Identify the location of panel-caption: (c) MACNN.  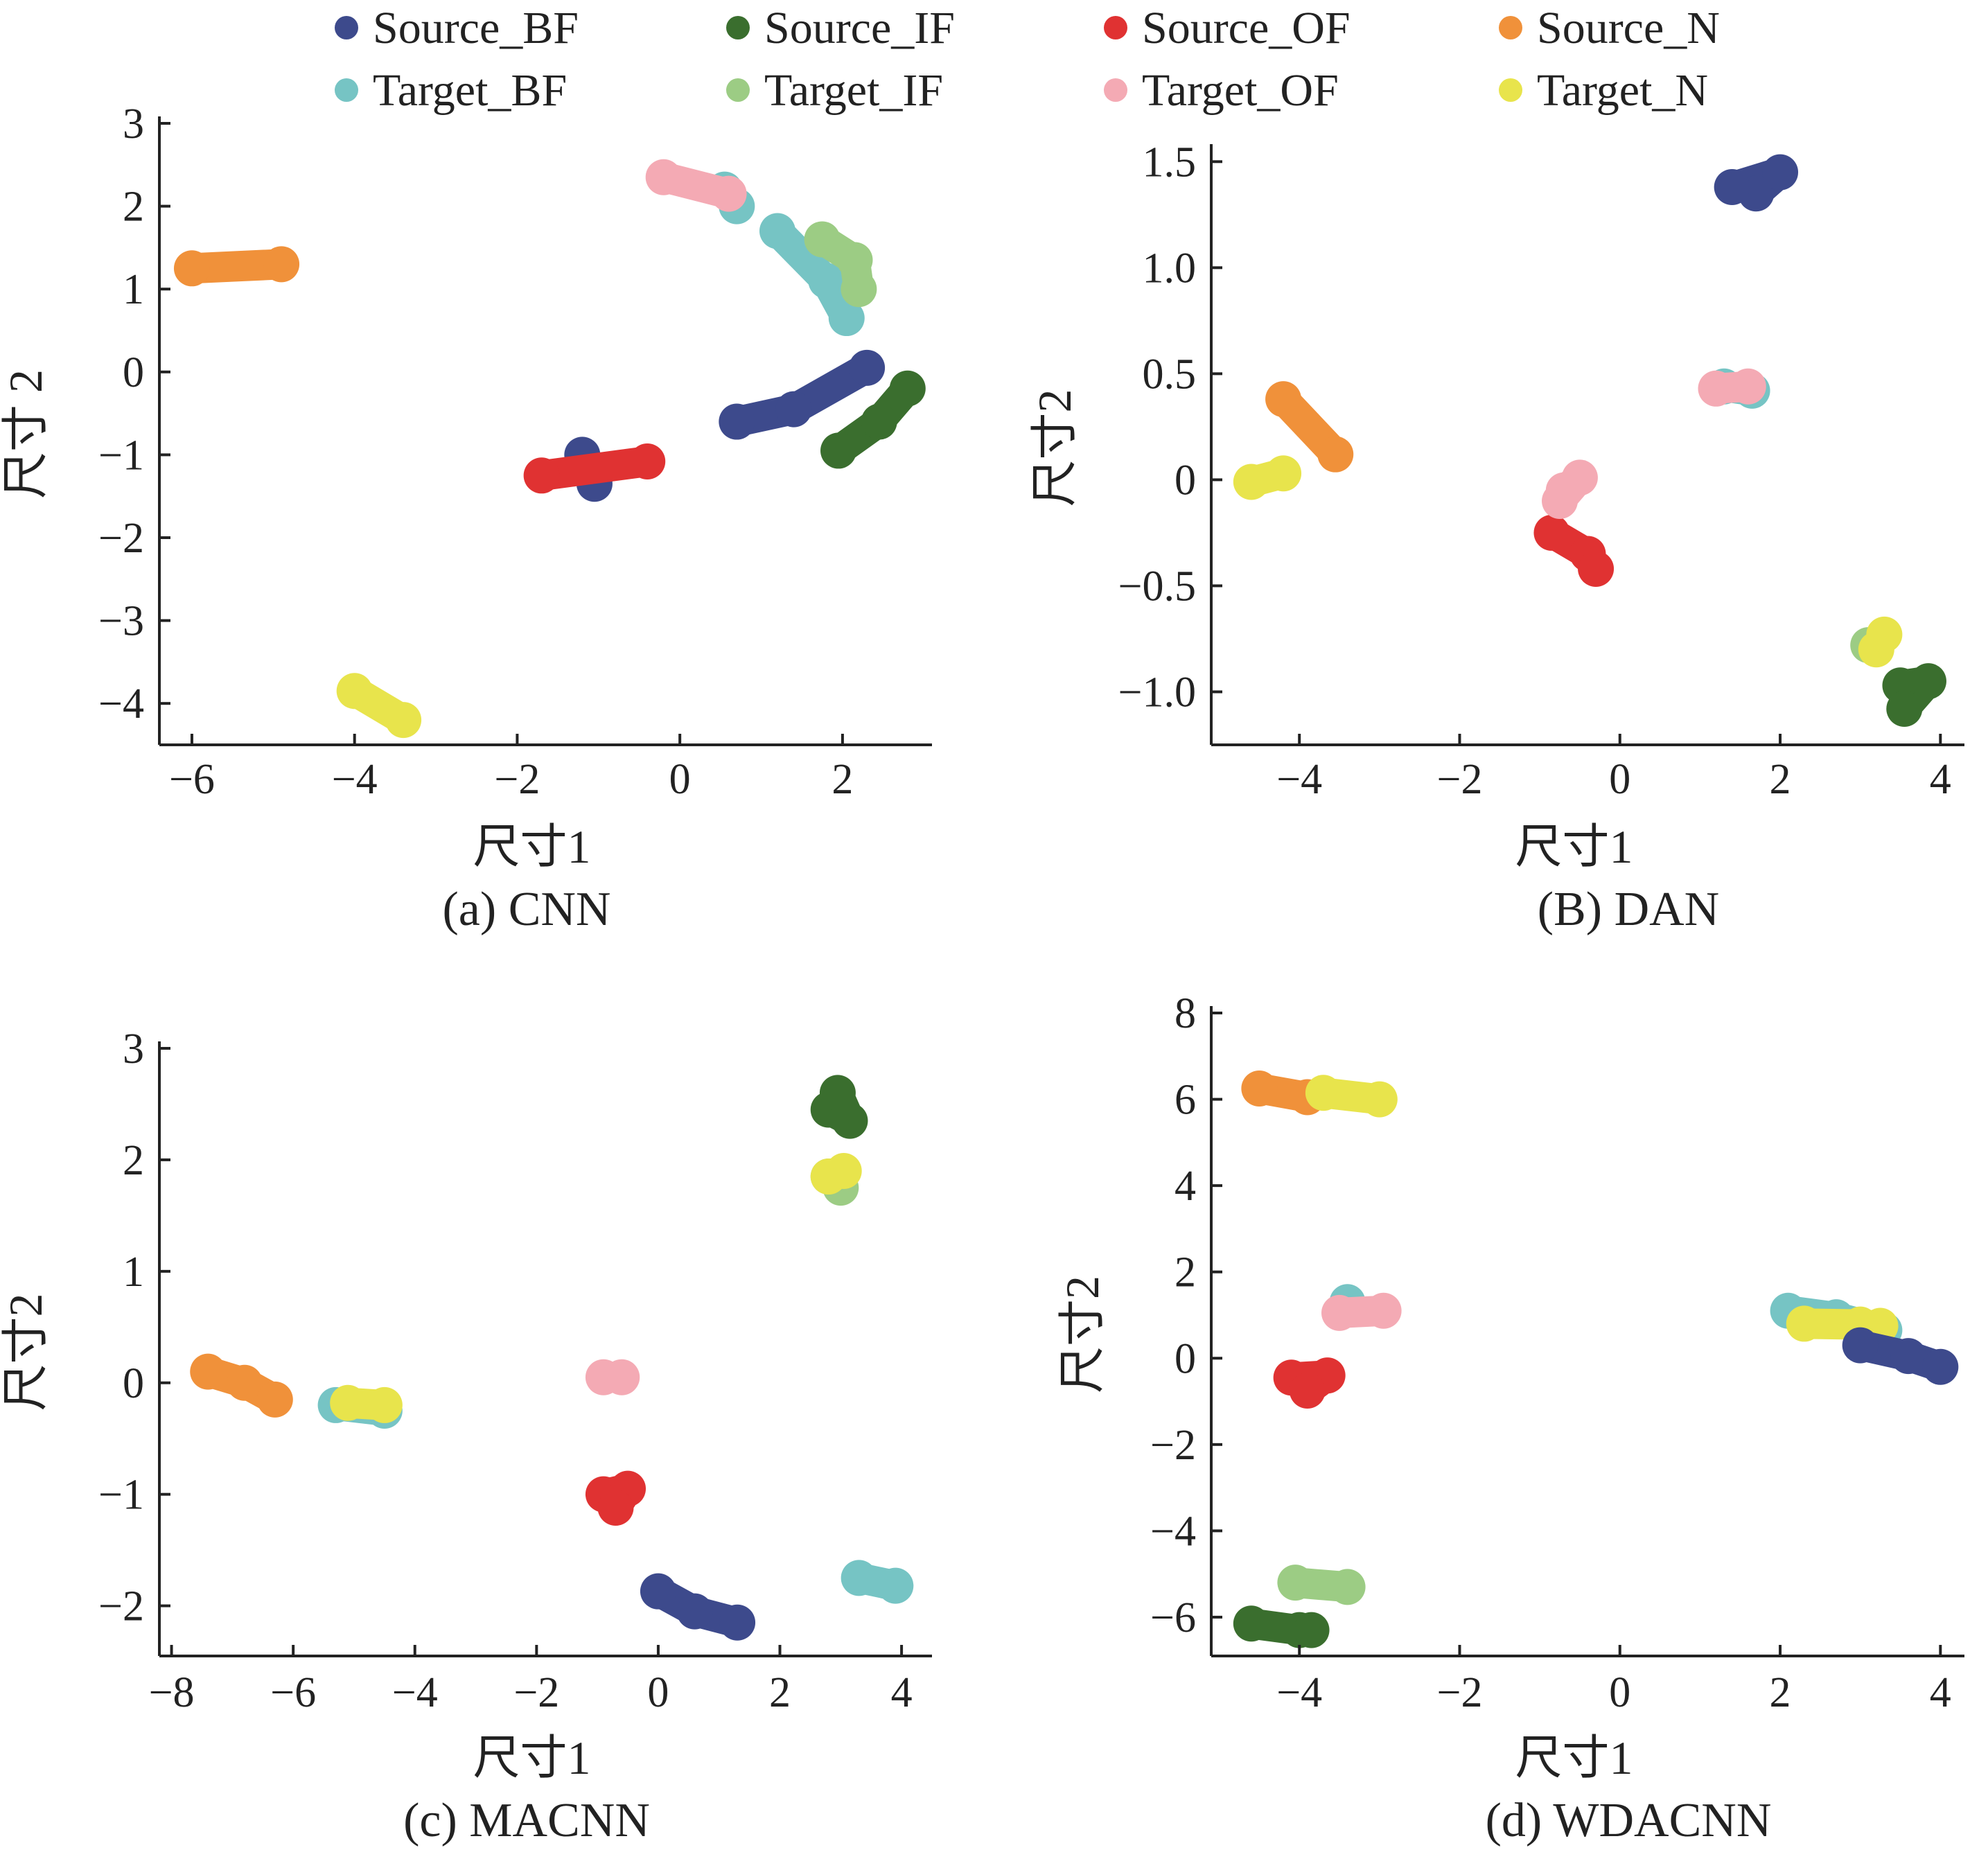
(526, 1820).